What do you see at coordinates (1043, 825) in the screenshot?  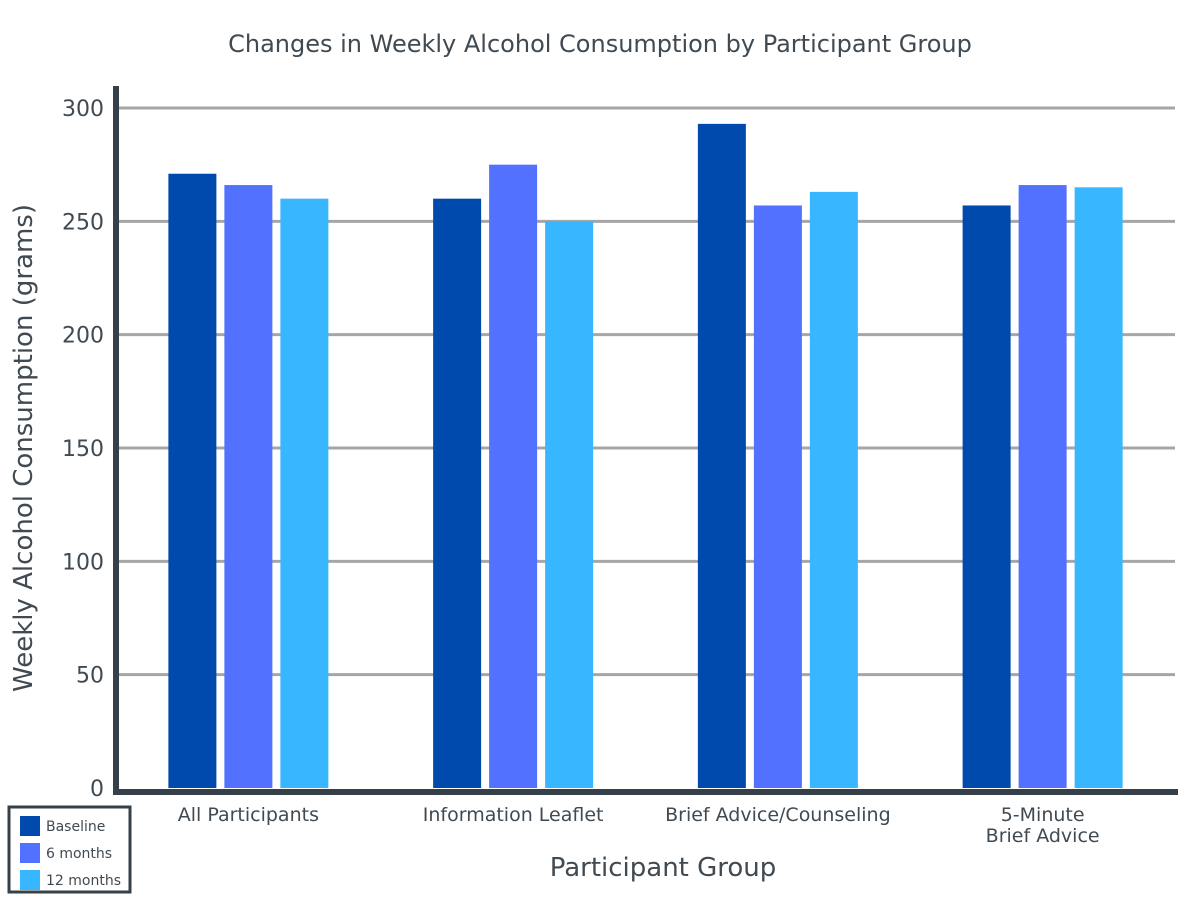 I see `x-tick-label: 5-Minute Brief Advice` at bounding box center [1043, 825].